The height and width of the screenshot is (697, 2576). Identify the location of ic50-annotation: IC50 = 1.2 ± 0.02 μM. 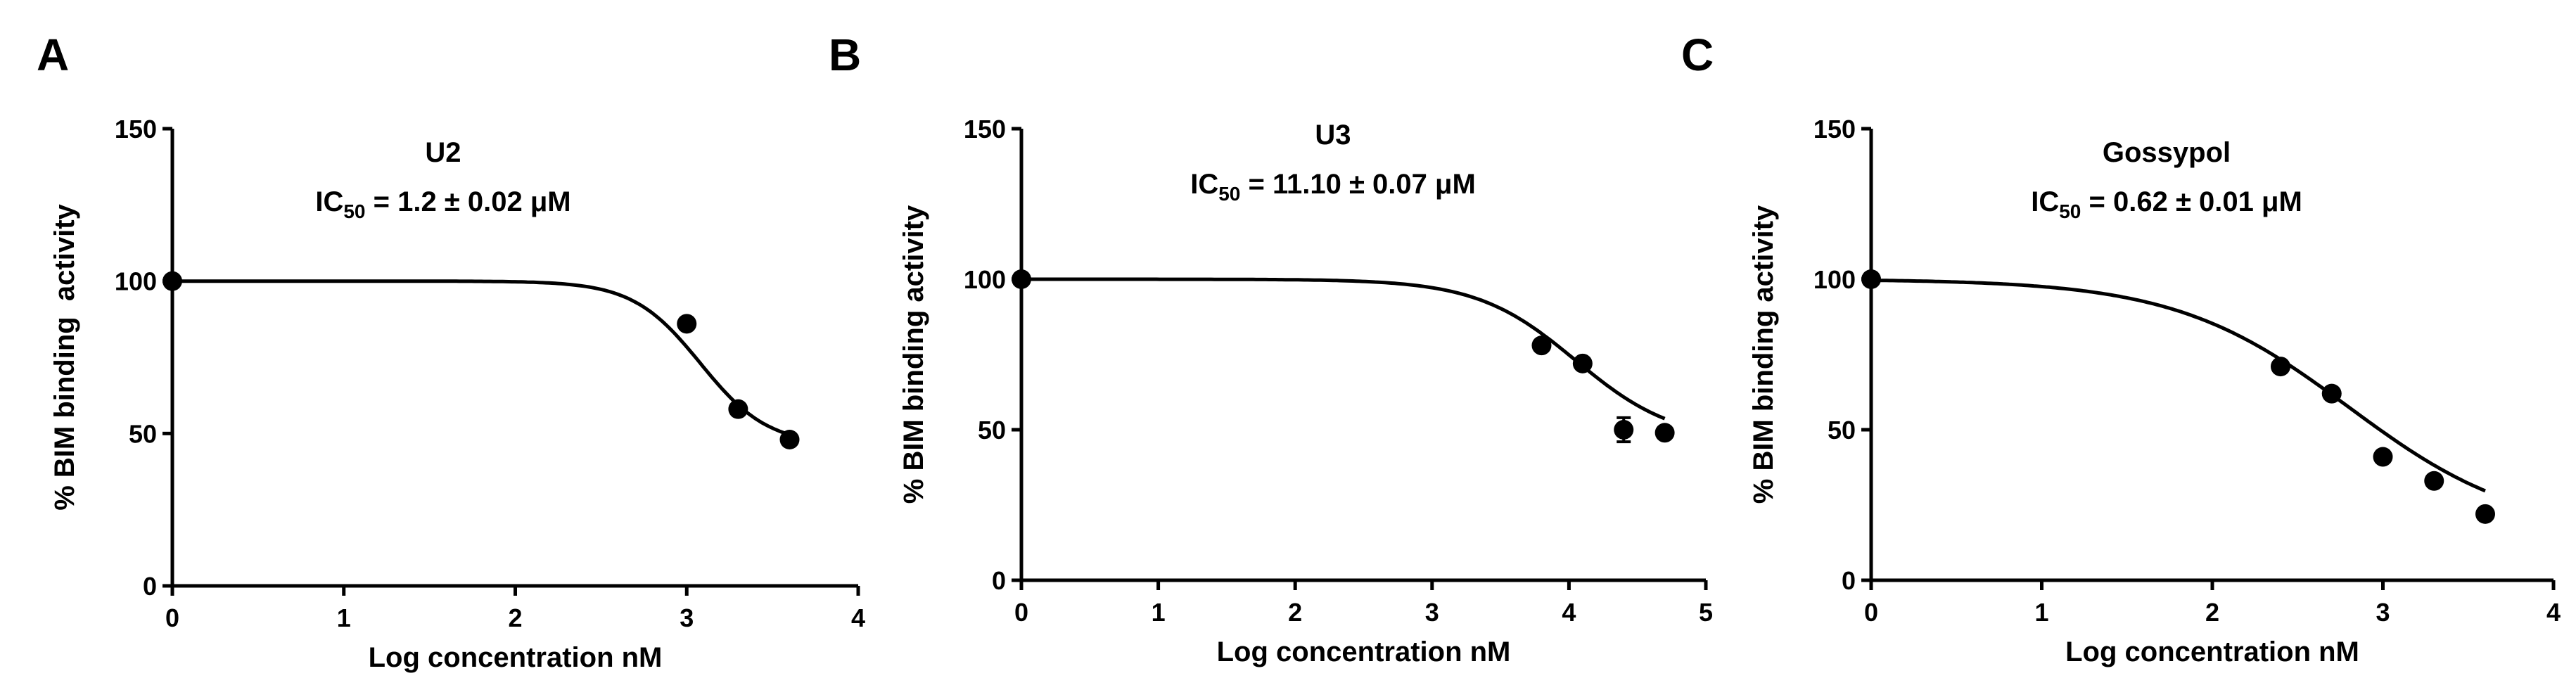
(442, 204).